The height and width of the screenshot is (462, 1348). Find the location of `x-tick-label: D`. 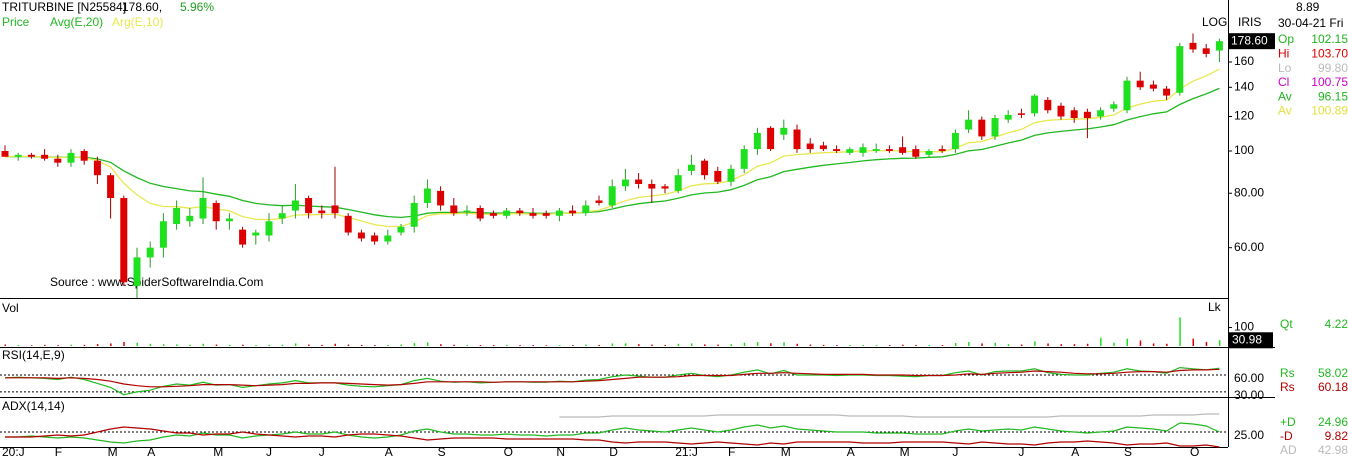

x-tick-label: D is located at coordinates (613, 452).